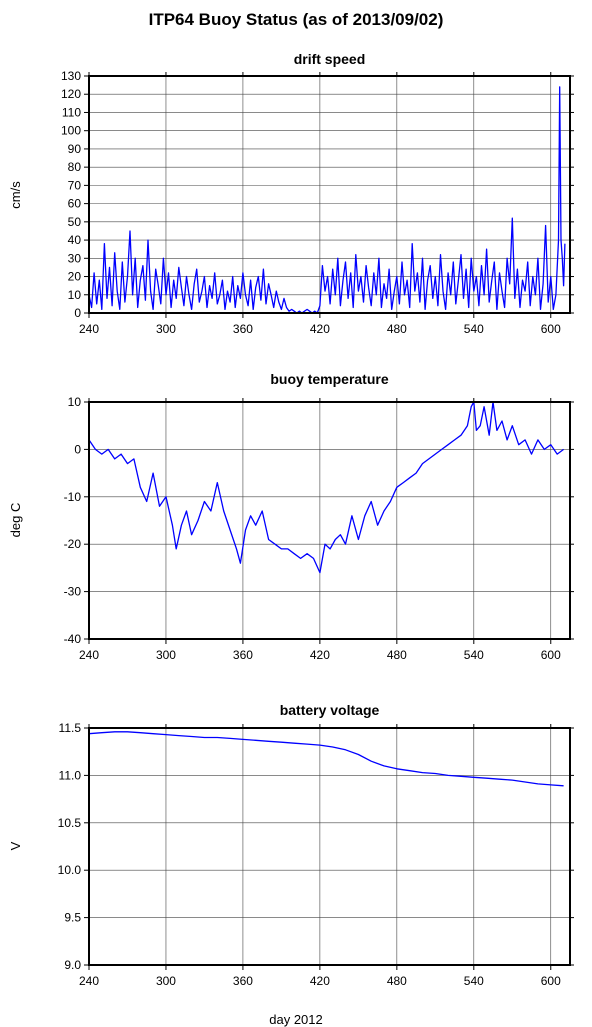 Image resolution: width=592 pixels, height=1027 pixels. I want to click on y-tick-label: 100, so click(71, 131).